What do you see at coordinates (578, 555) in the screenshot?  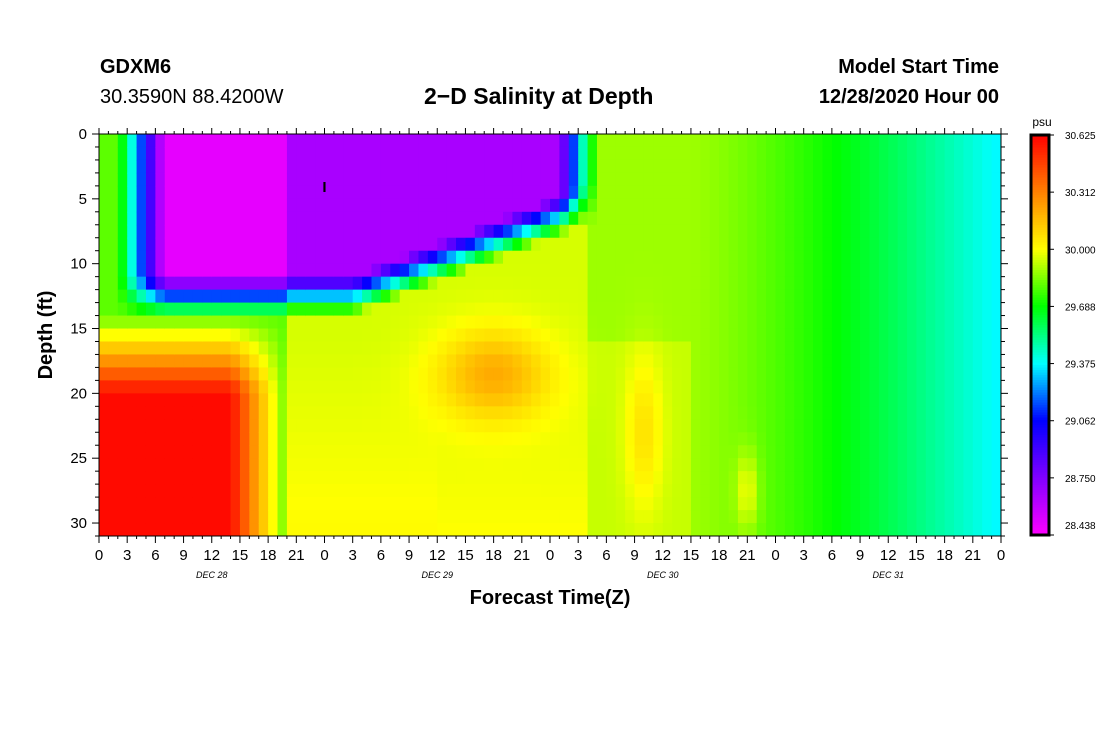 I see `x-tick-label: 3` at bounding box center [578, 555].